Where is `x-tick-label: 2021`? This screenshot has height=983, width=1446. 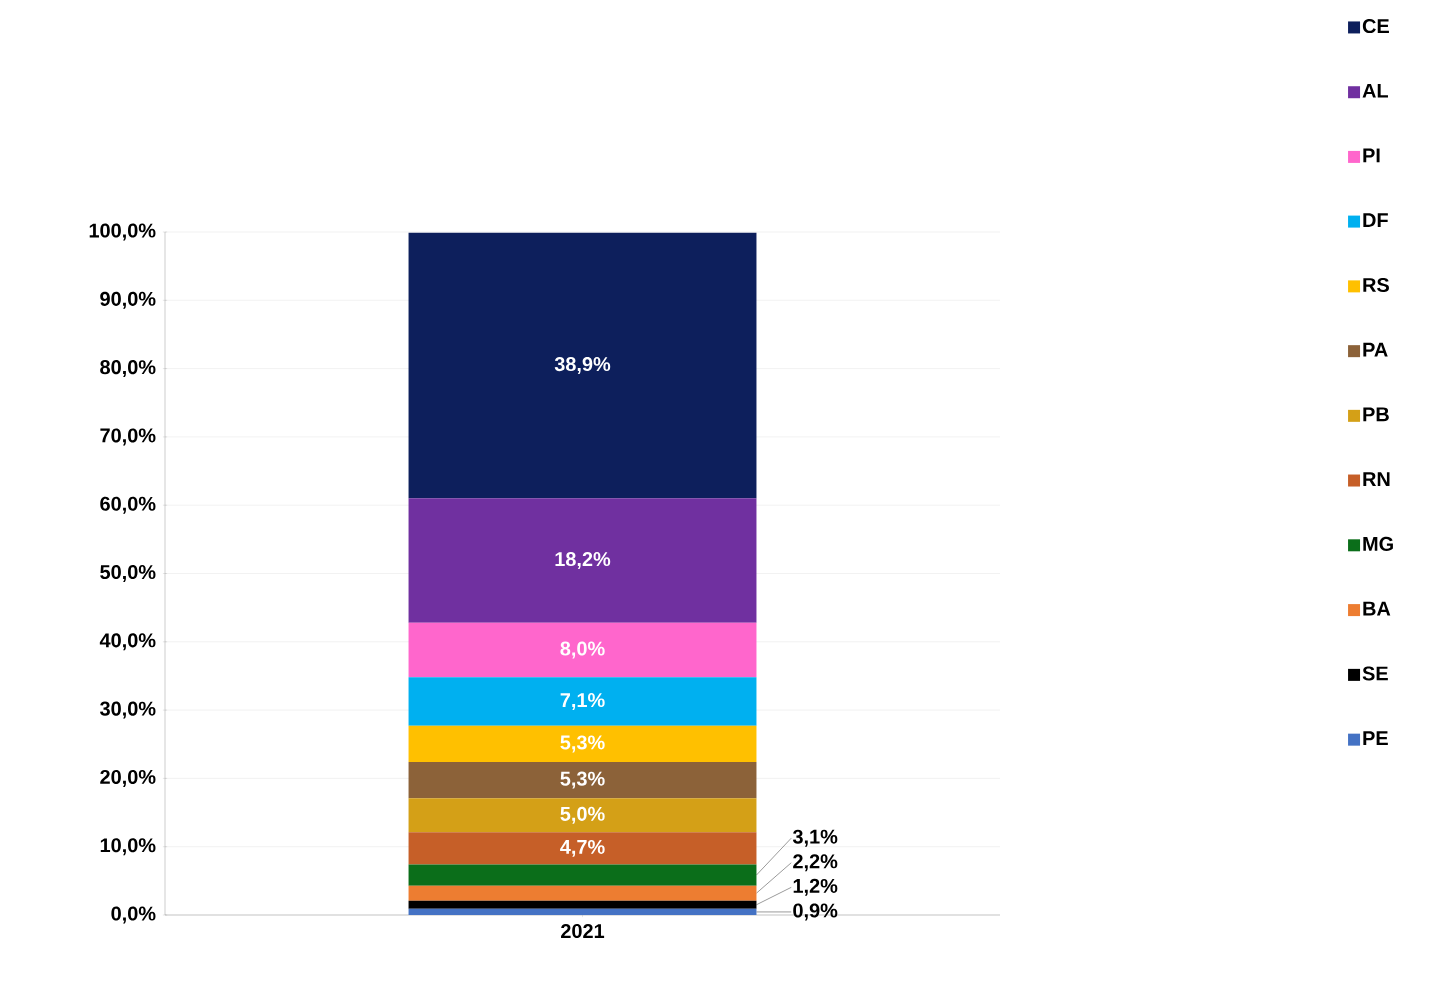
x-tick-label: 2021 is located at coordinates (583, 931).